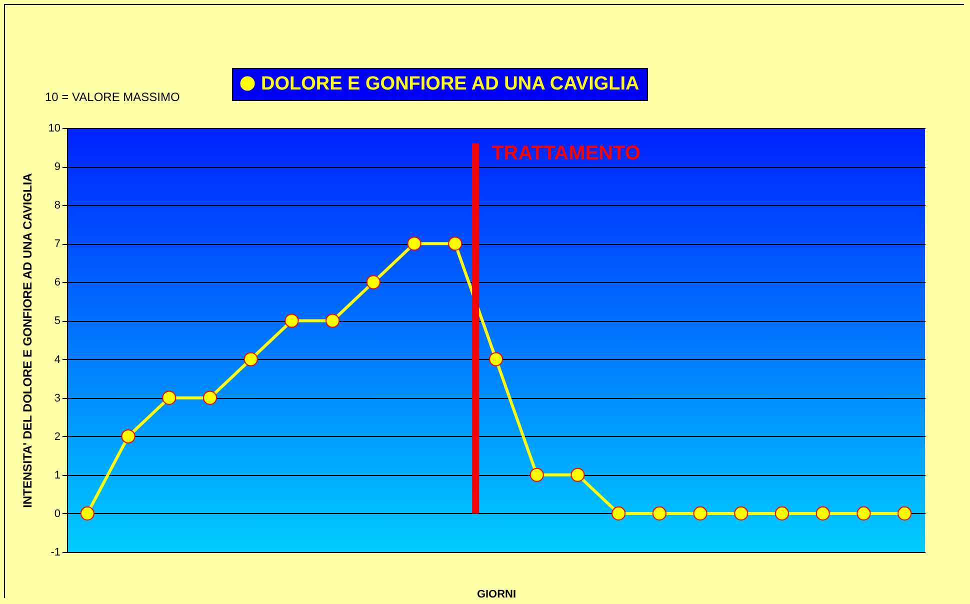 This screenshot has height=604, width=970. I want to click on y-tick-label: -1, so click(55, 552).